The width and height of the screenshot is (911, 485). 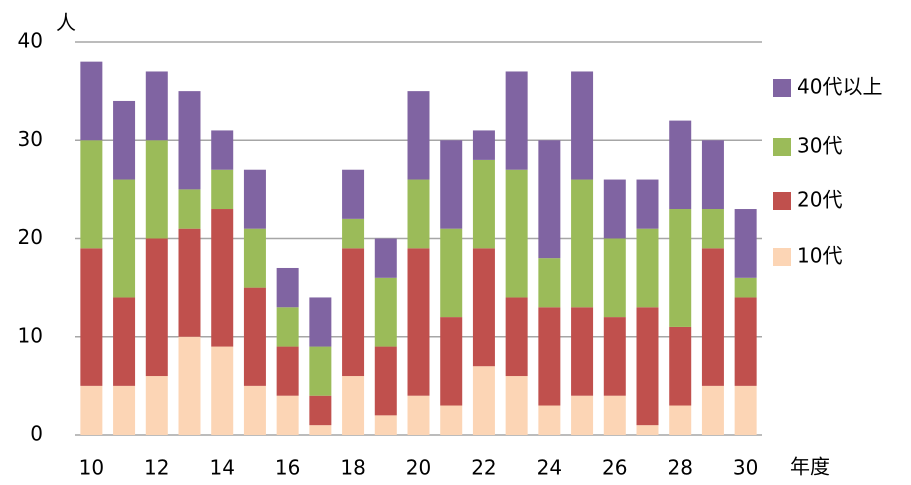 I want to click on legend-label: 40代以上, so click(x=839, y=87).